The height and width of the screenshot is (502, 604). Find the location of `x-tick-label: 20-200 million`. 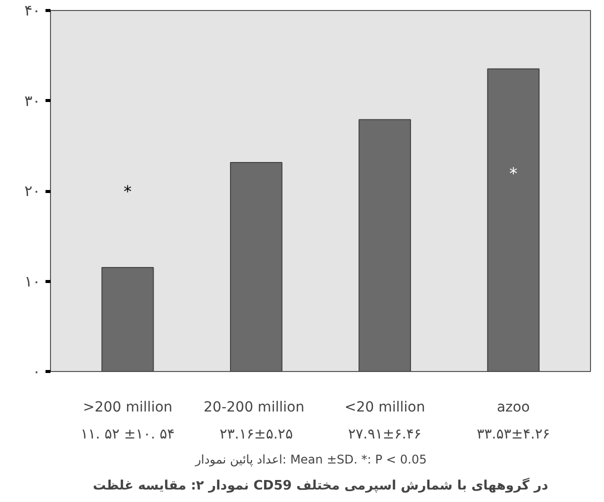

x-tick-label: 20-200 million is located at coordinates (254, 408).